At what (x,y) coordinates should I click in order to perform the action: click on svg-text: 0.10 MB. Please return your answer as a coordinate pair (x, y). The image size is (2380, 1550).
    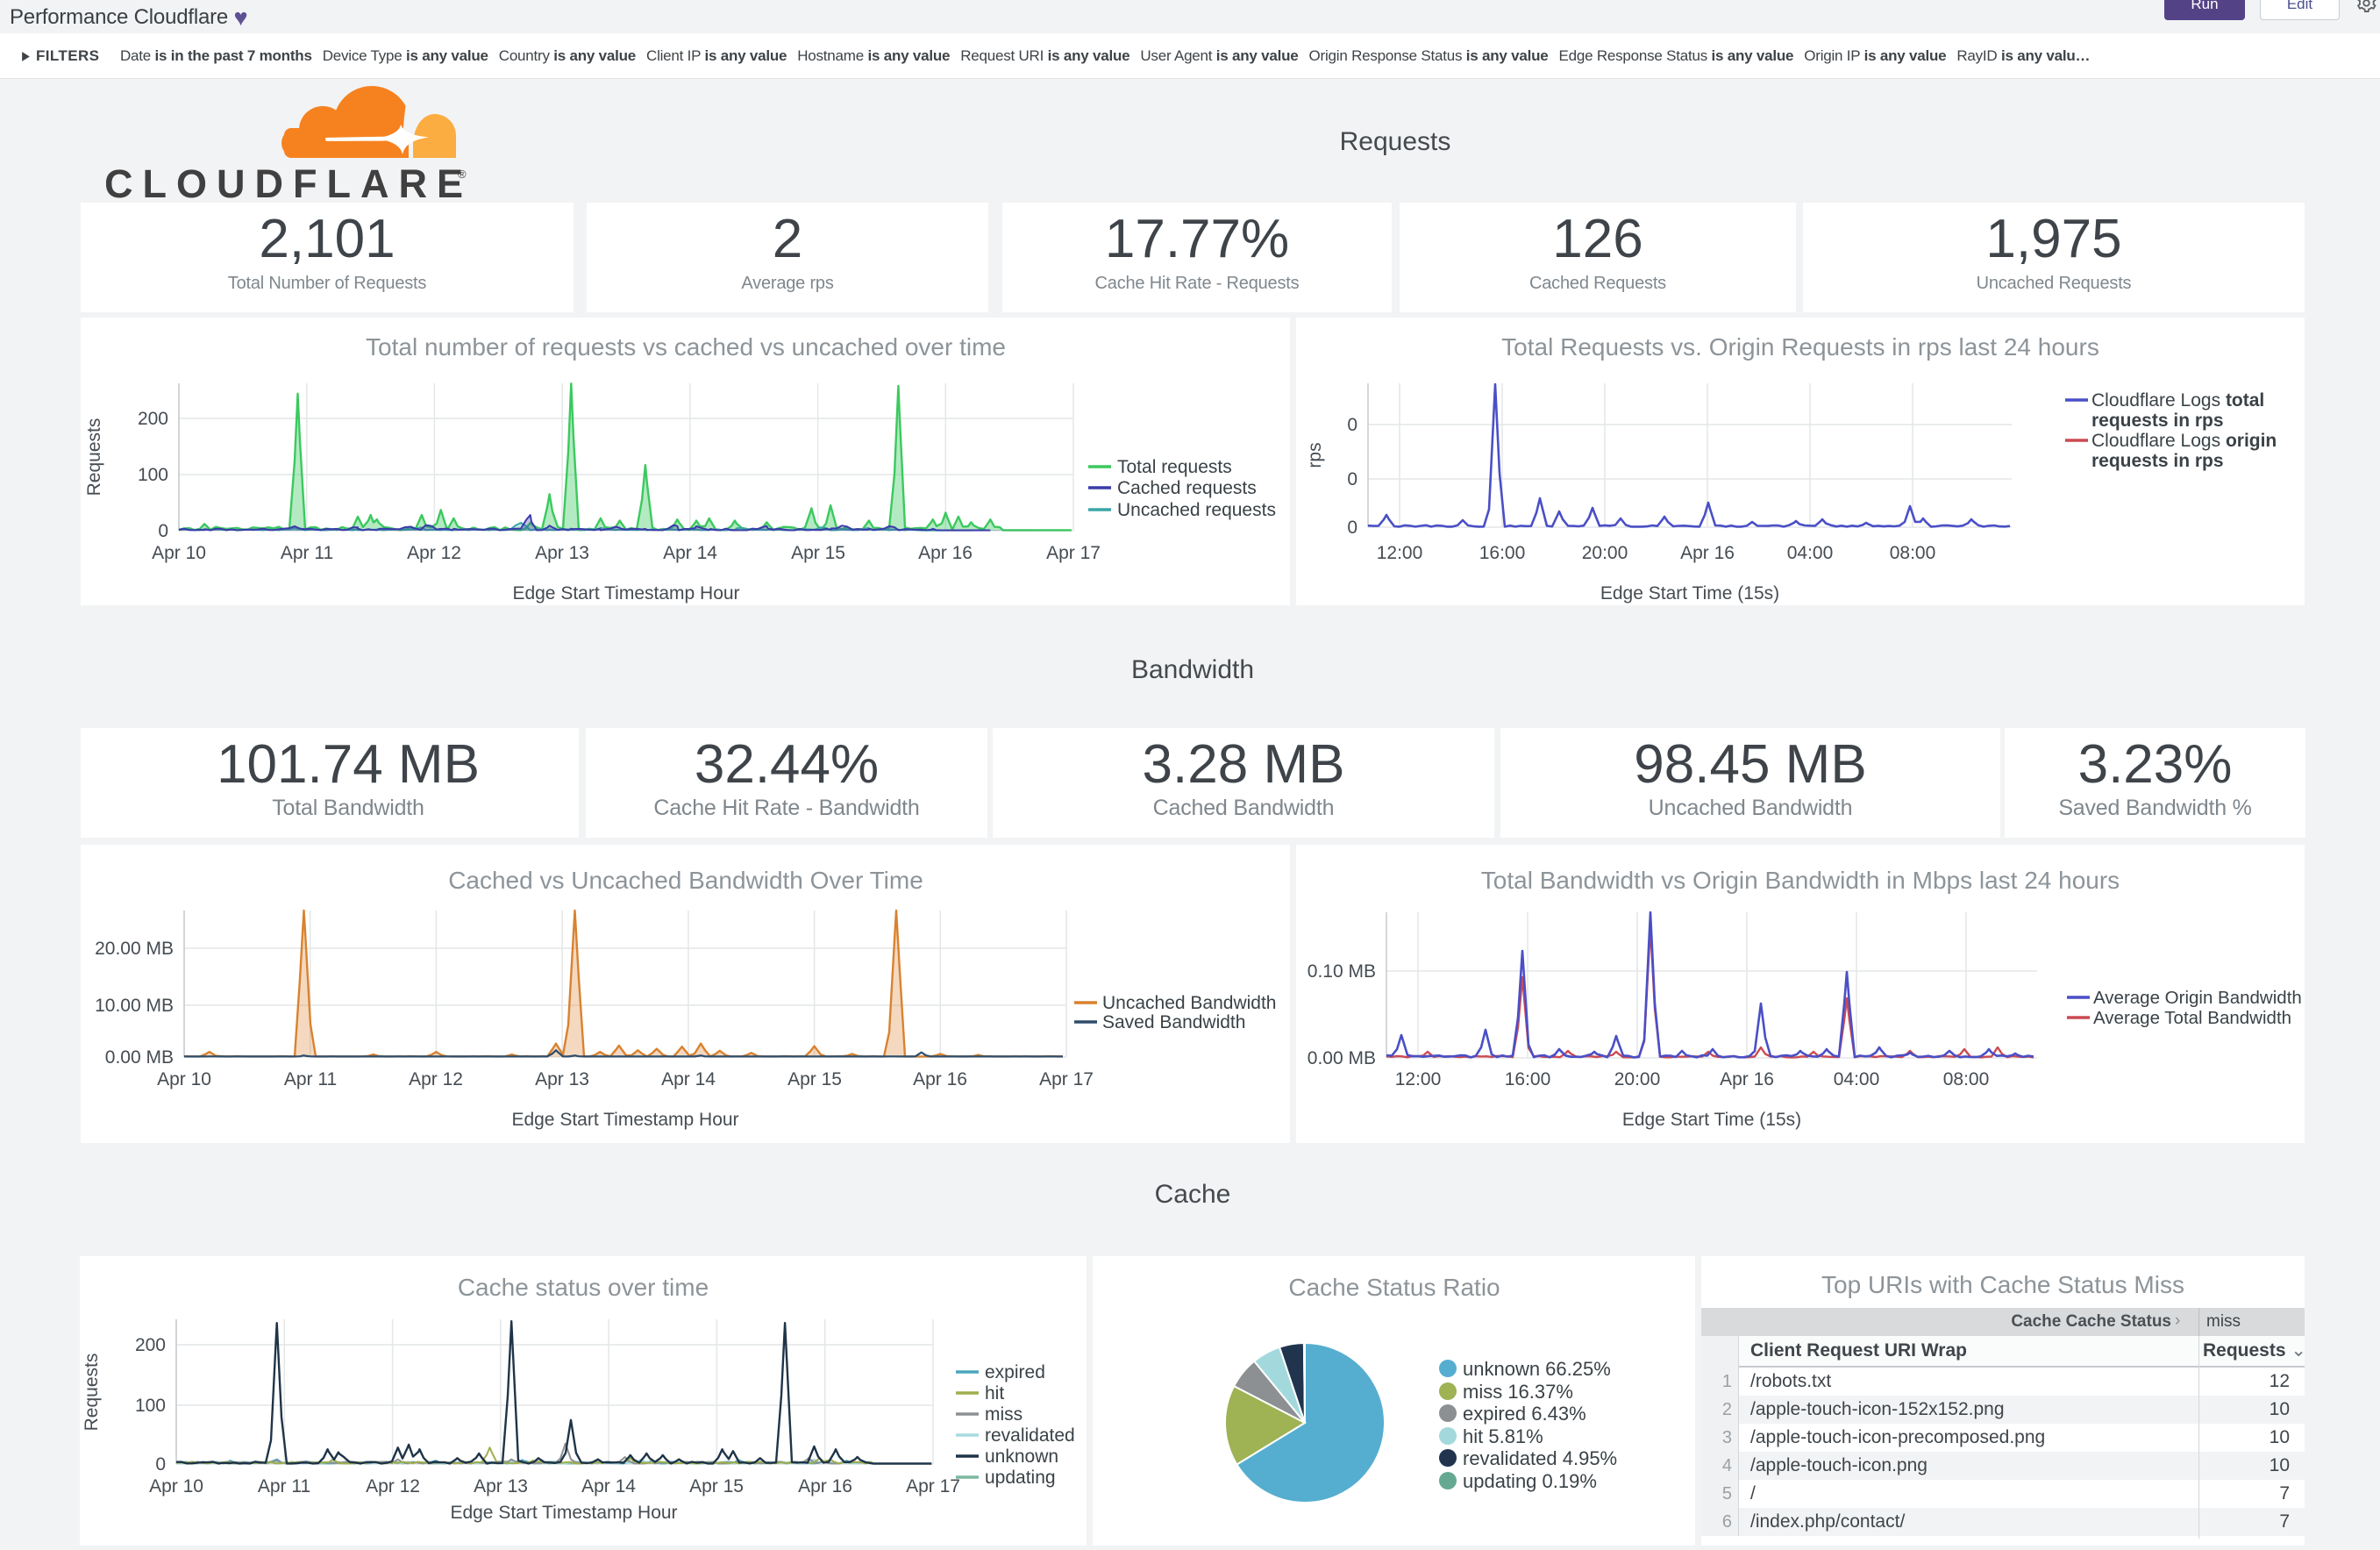
    Looking at the image, I should click on (1342, 971).